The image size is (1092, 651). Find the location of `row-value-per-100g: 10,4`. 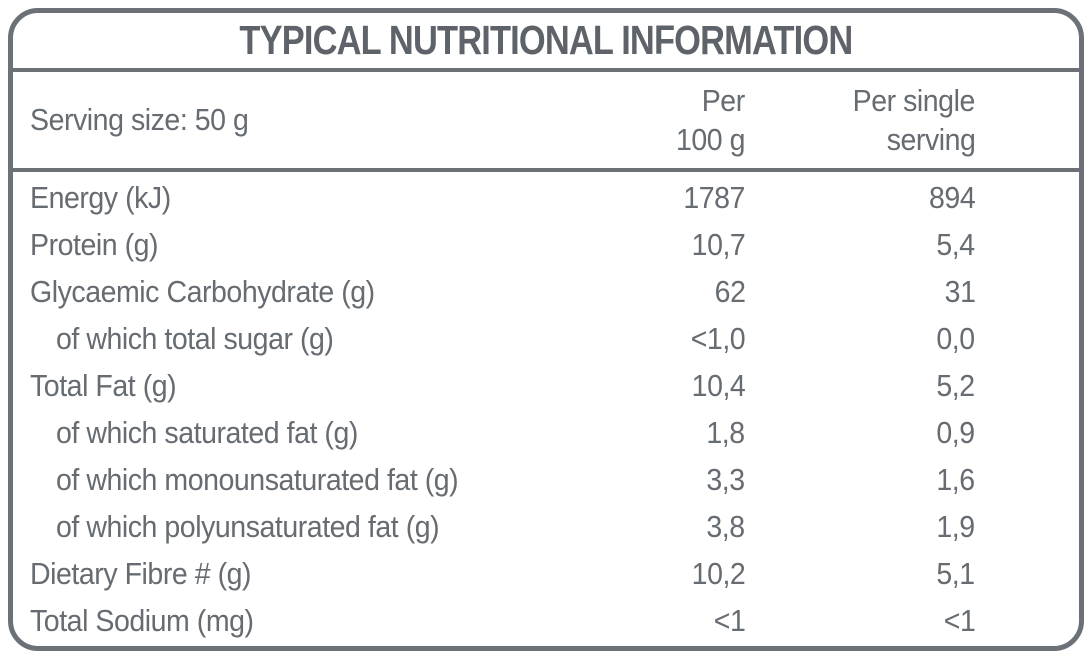

row-value-per-100g: 10,4 is located at coordinates (718, 385).